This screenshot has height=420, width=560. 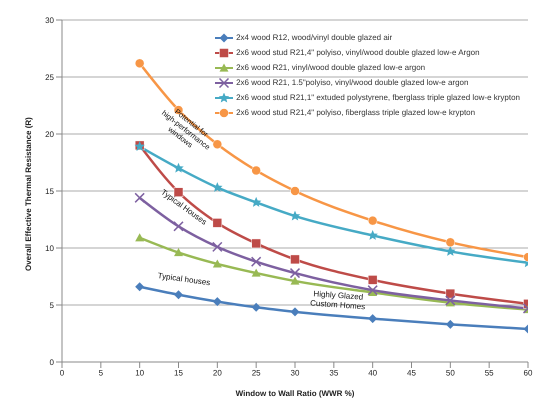 What do you see at coordinates (352, 83) in the screenshot?
I see `legend-label: 2x6 wood R21, 1.5"polyiso, vinyl/wood double glazed low-e argon` at bounding box center [352, 83].